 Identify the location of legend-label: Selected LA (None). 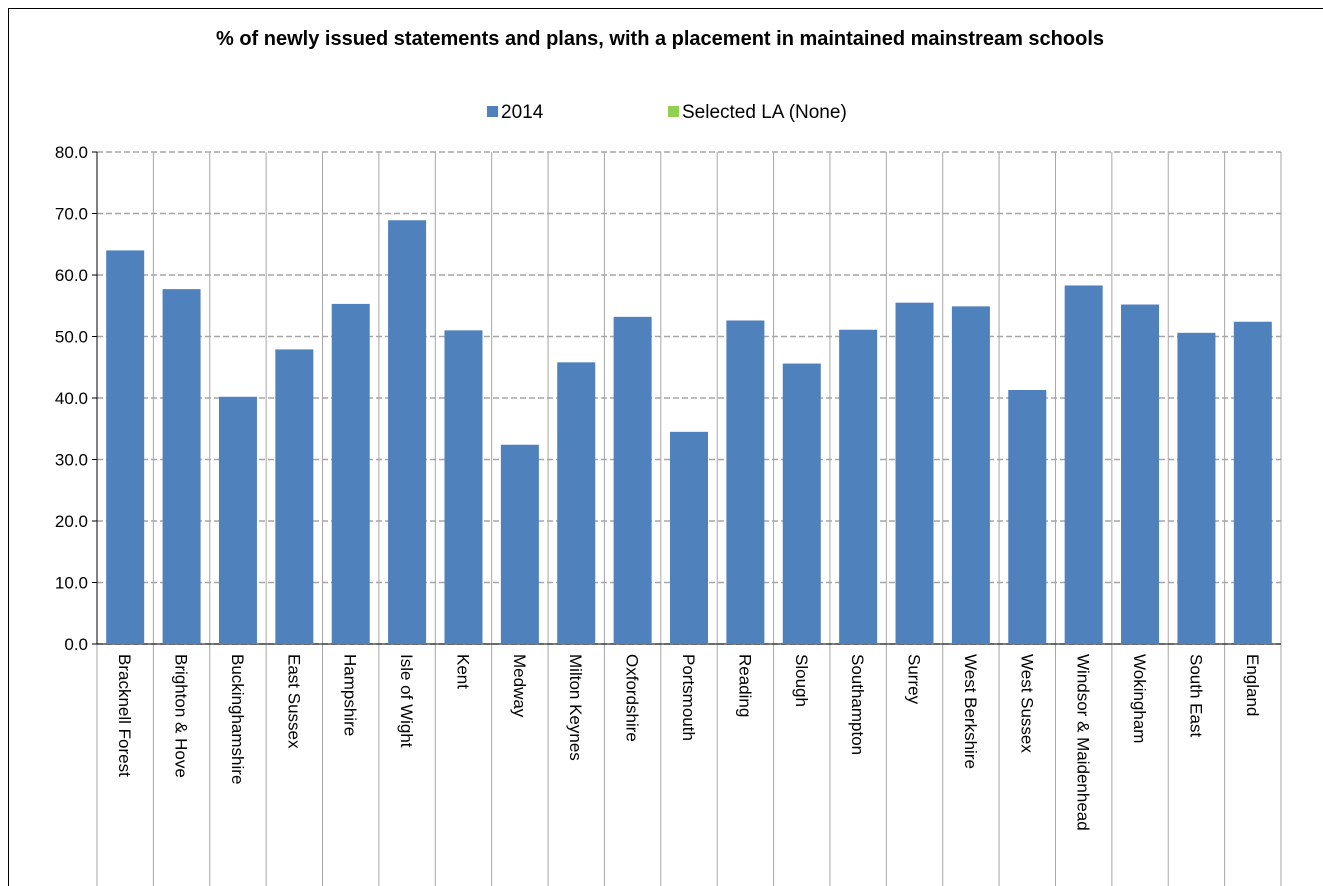
(764, 112).